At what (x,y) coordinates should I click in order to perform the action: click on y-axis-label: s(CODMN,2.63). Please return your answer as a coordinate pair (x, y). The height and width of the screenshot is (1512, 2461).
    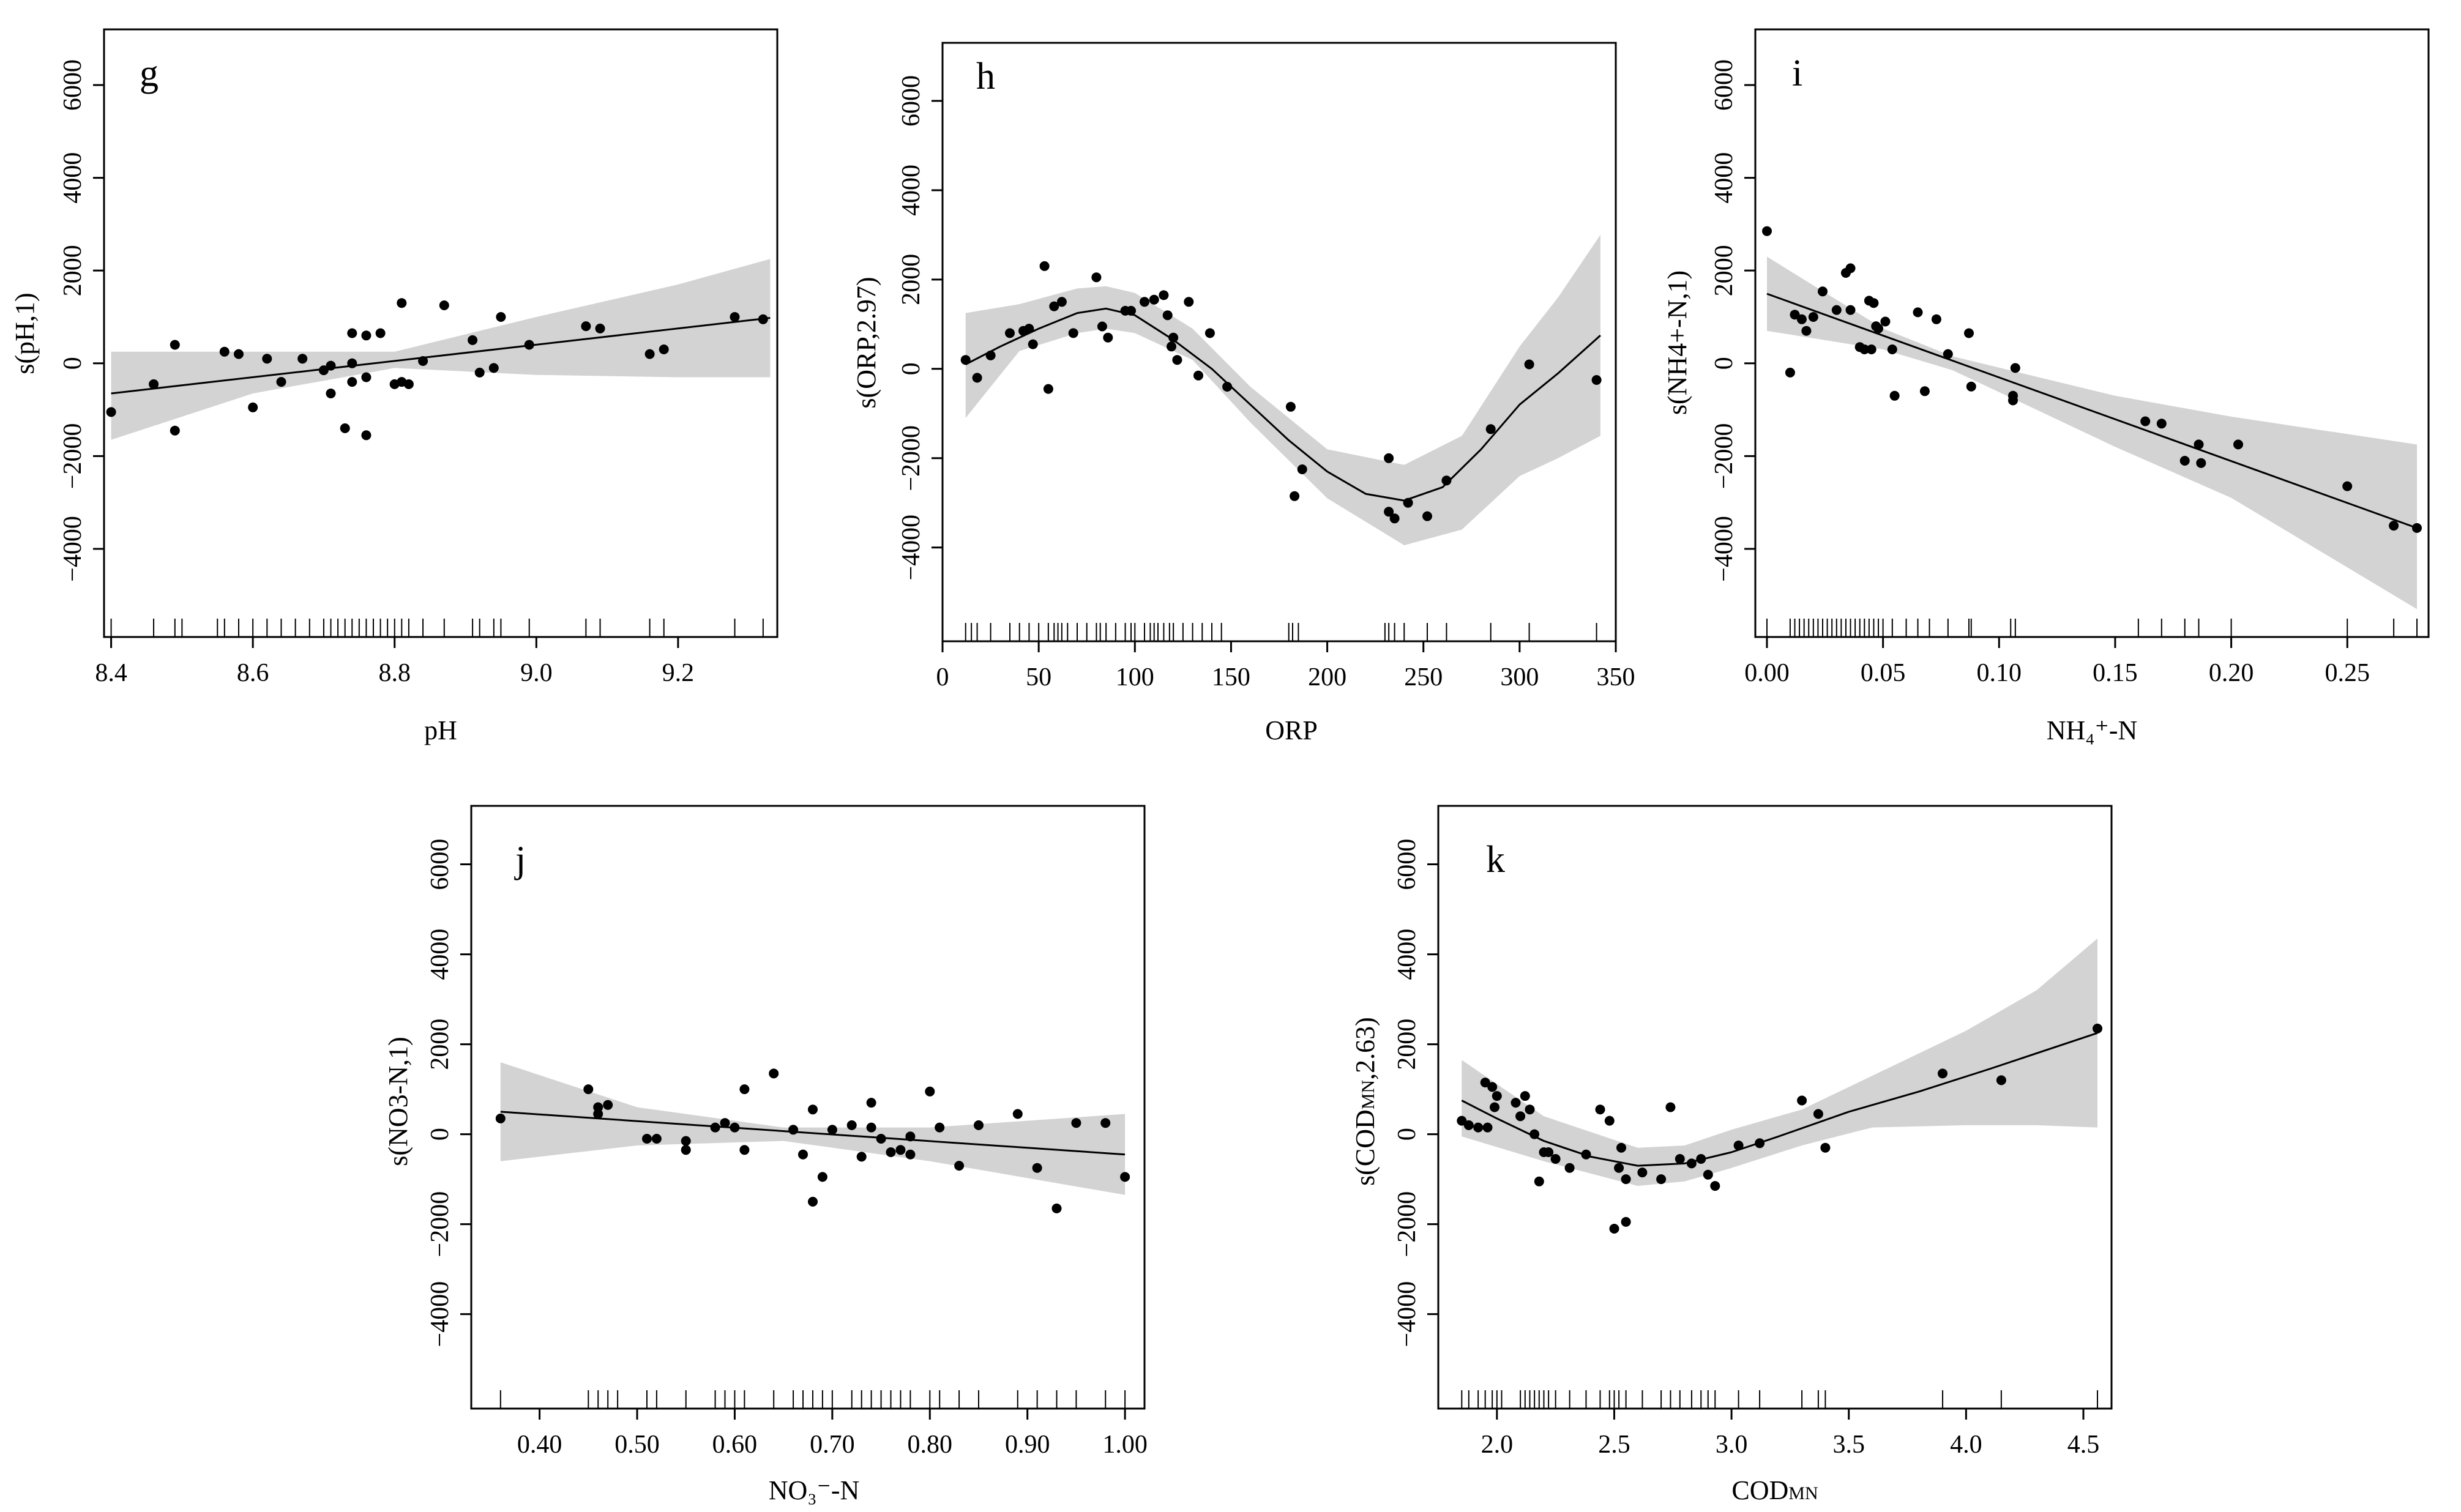
    Looking at the image, I should click on (1365, 1101).